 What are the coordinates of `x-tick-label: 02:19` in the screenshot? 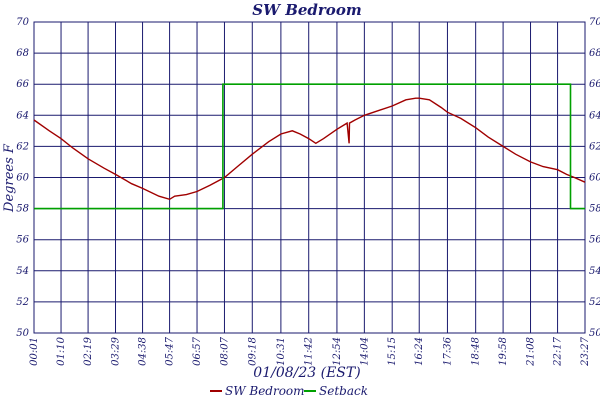 It's located at (88, 350).